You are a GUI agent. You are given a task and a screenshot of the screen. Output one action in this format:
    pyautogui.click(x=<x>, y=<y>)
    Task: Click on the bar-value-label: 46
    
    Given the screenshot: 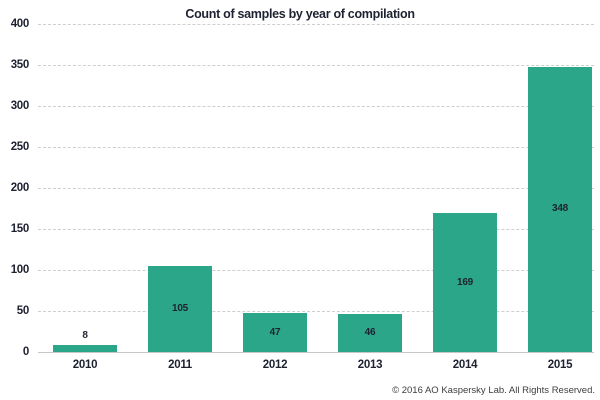 What is the action you would take?
    pyautogui.click(x=370, y=333)
    